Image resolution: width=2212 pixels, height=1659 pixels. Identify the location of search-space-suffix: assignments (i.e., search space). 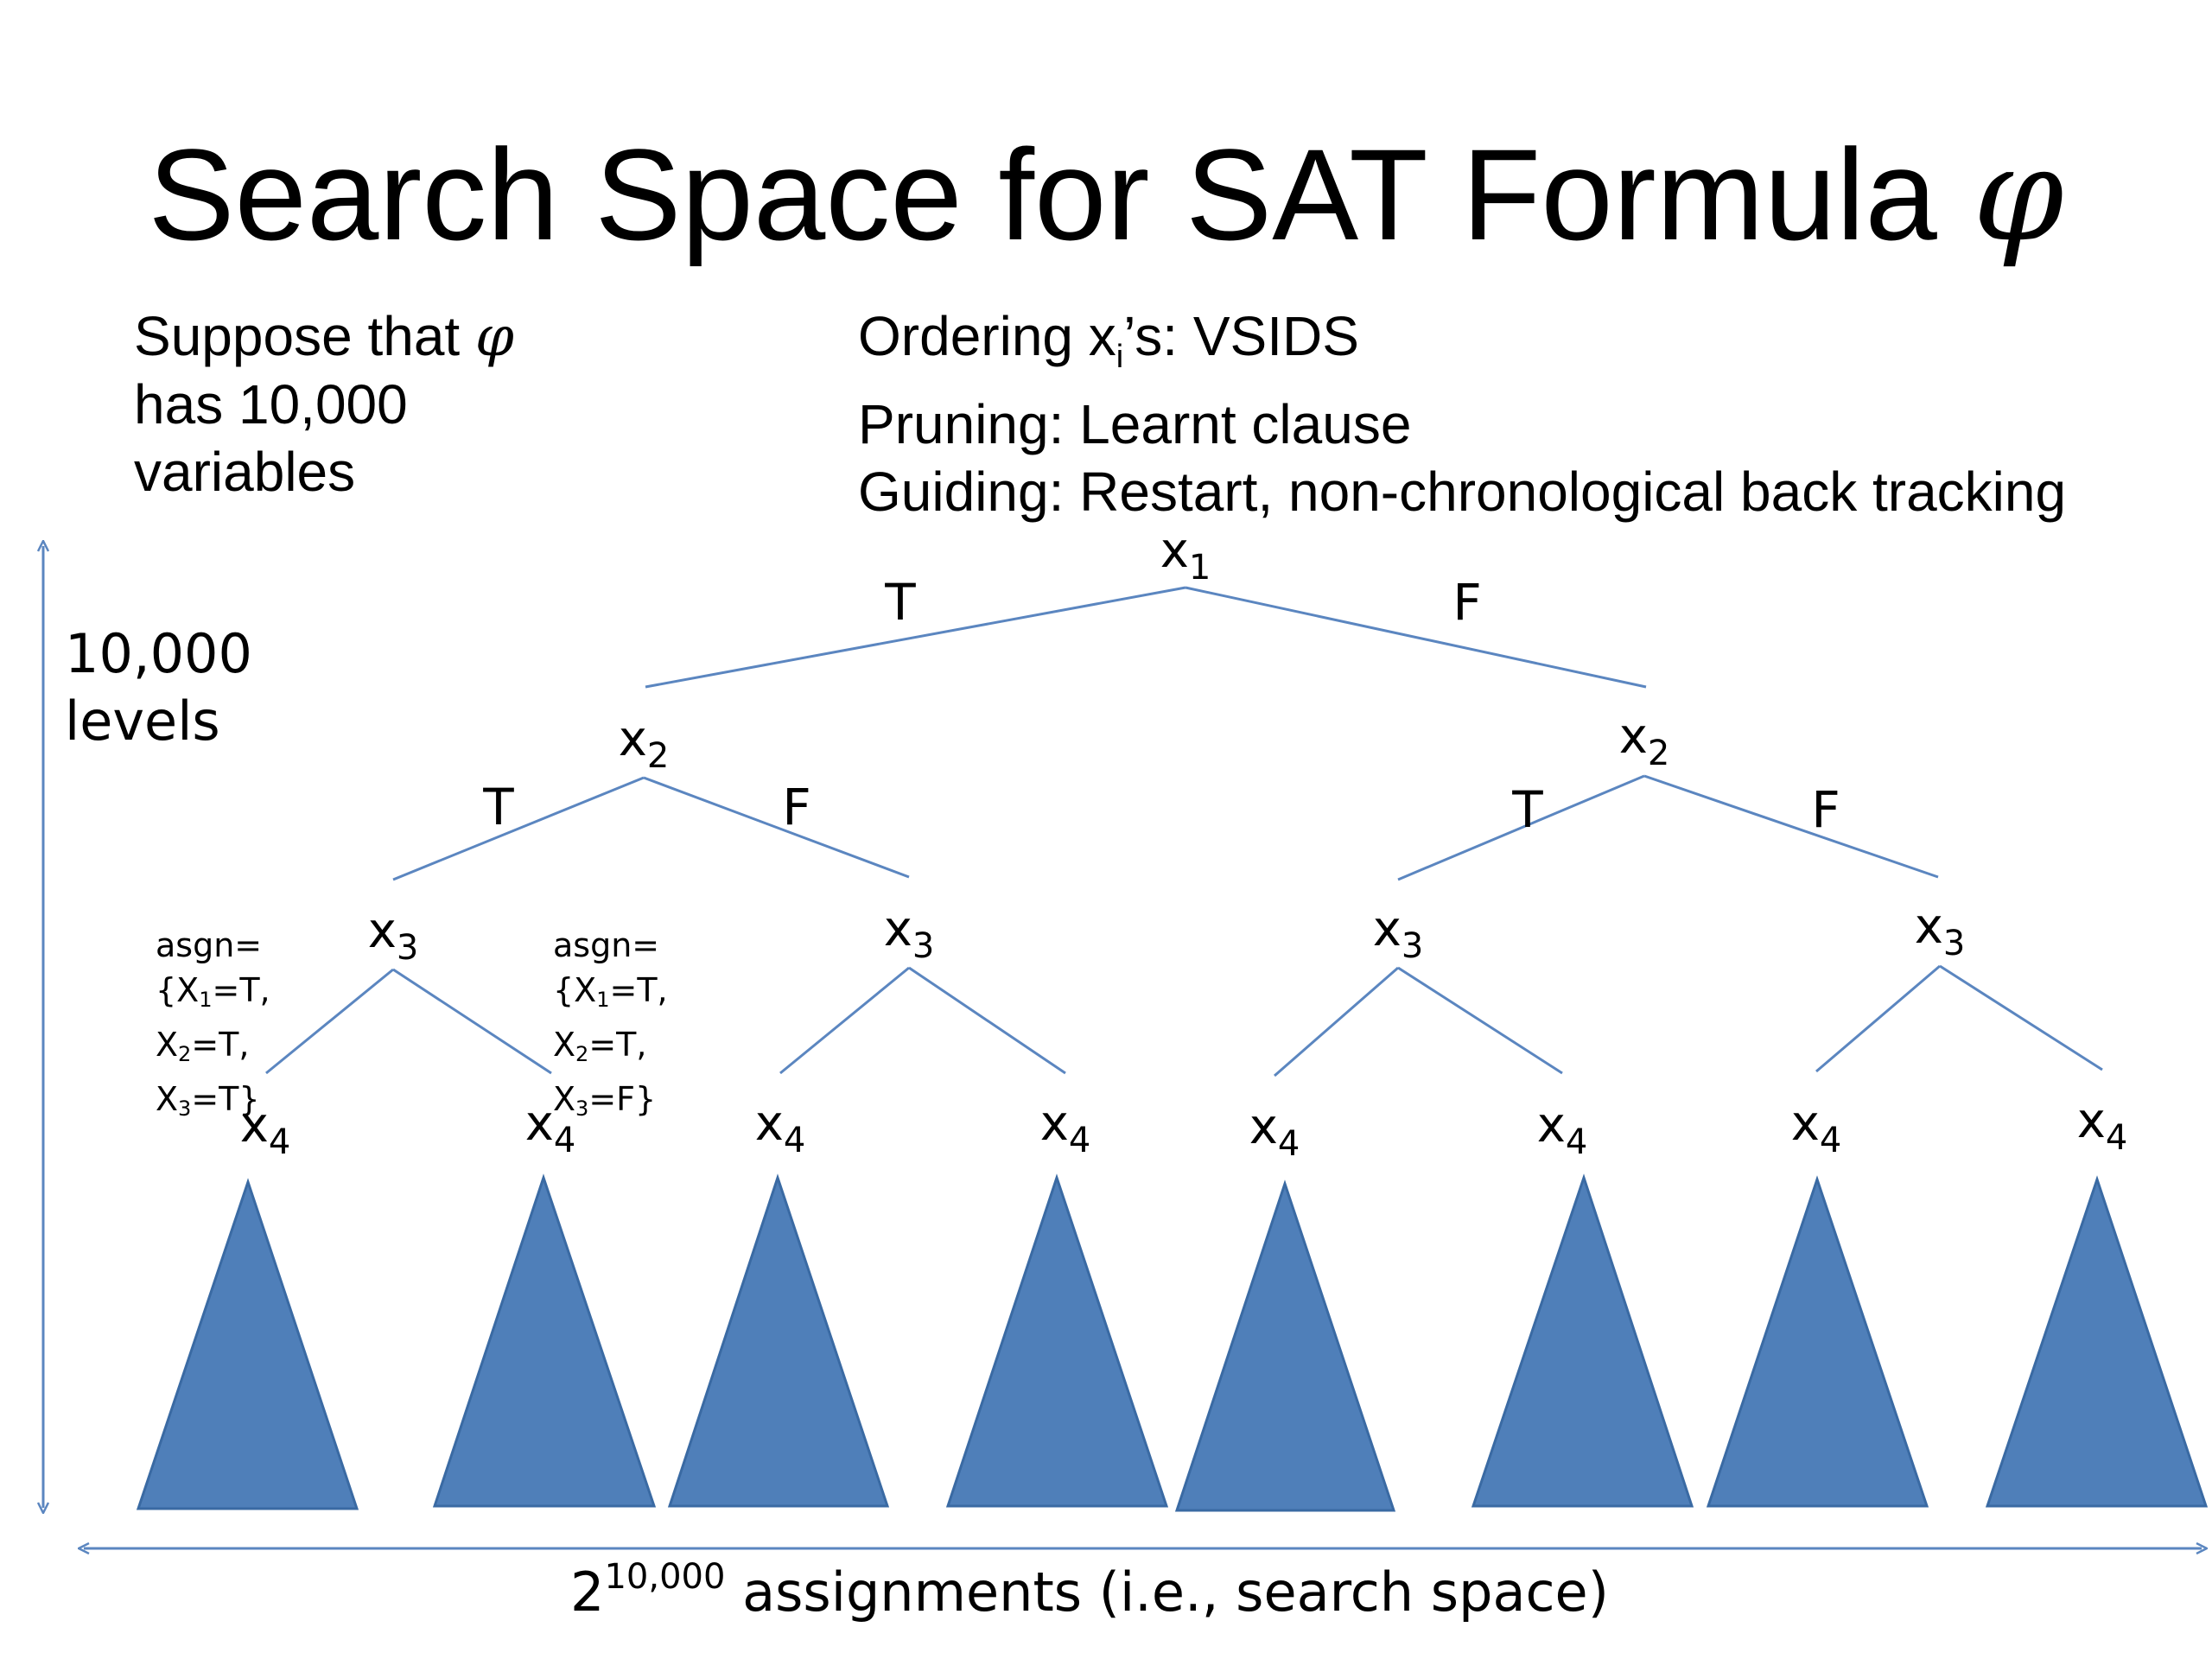
(1167, 1592).